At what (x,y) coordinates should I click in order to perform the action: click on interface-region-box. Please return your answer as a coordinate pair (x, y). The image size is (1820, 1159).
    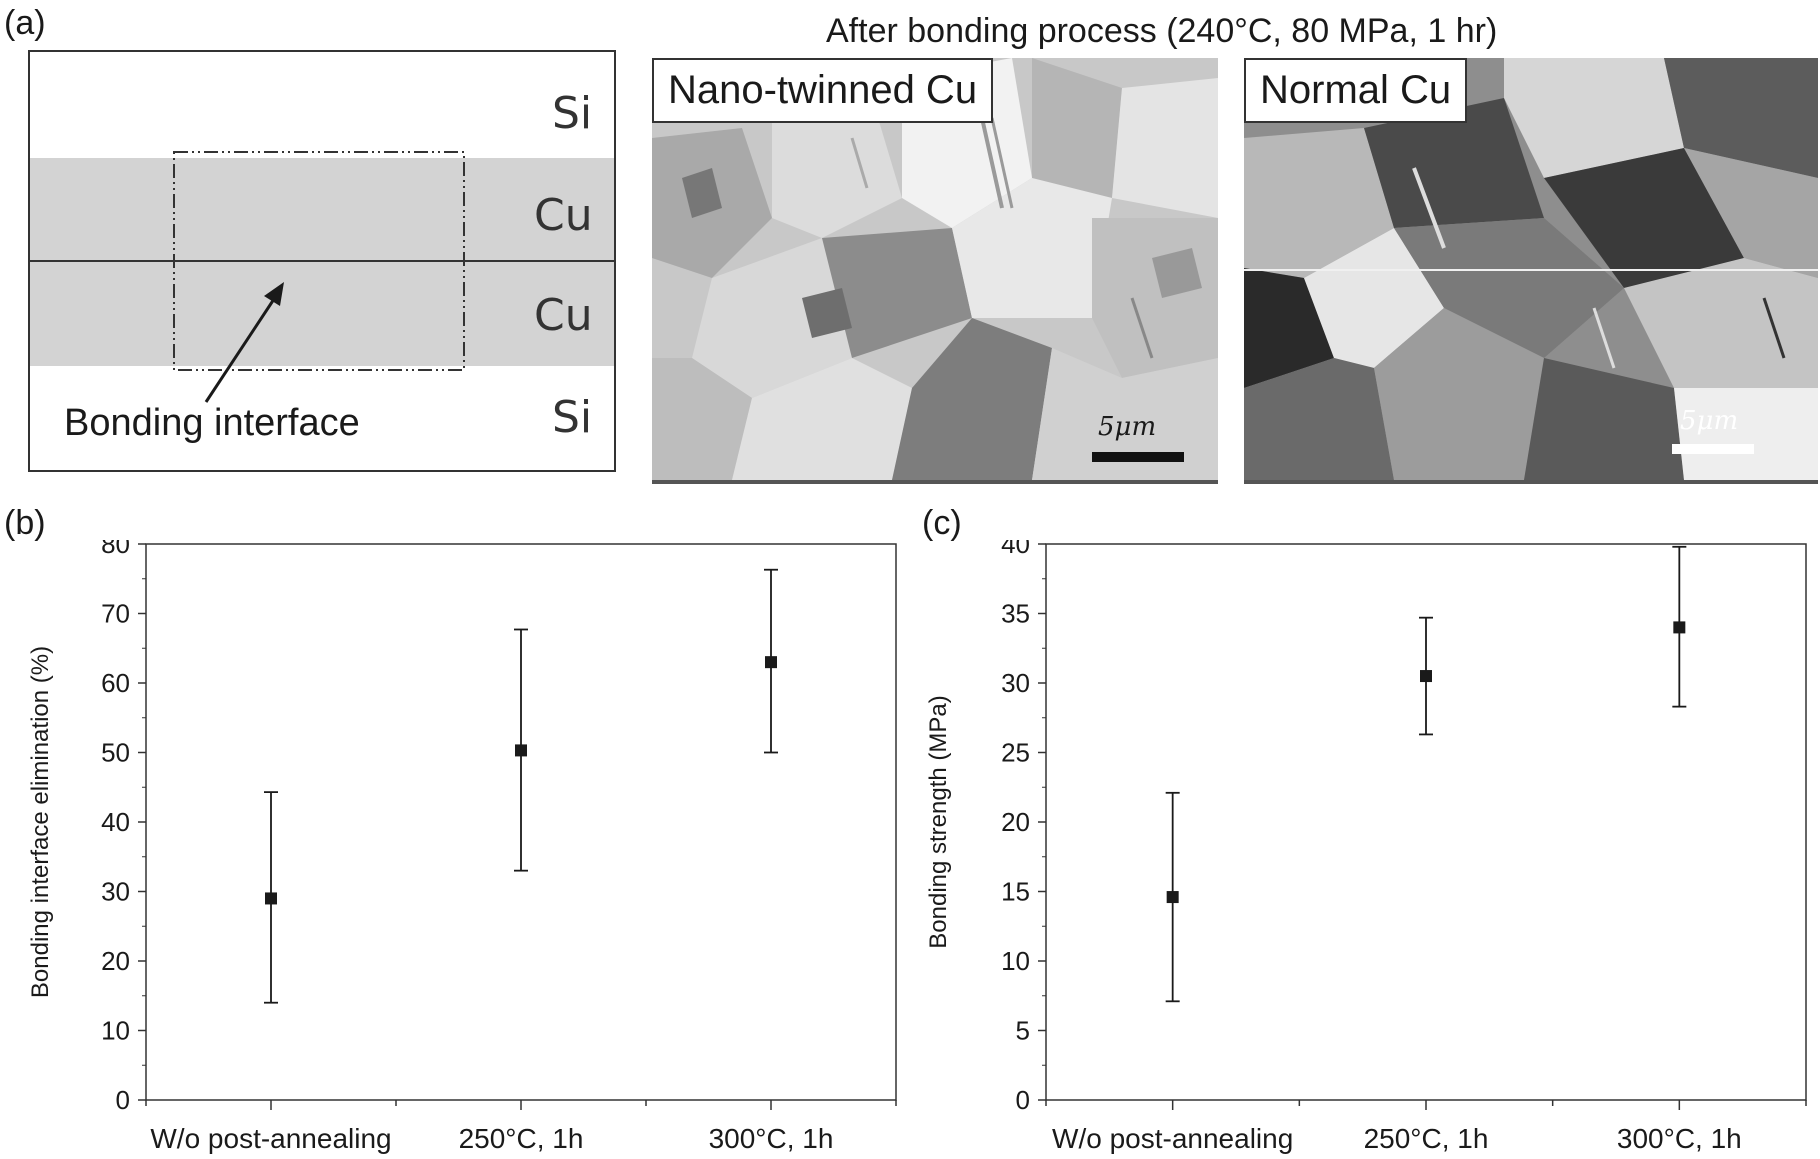
    Looking at the image, I should click on (319, 261).